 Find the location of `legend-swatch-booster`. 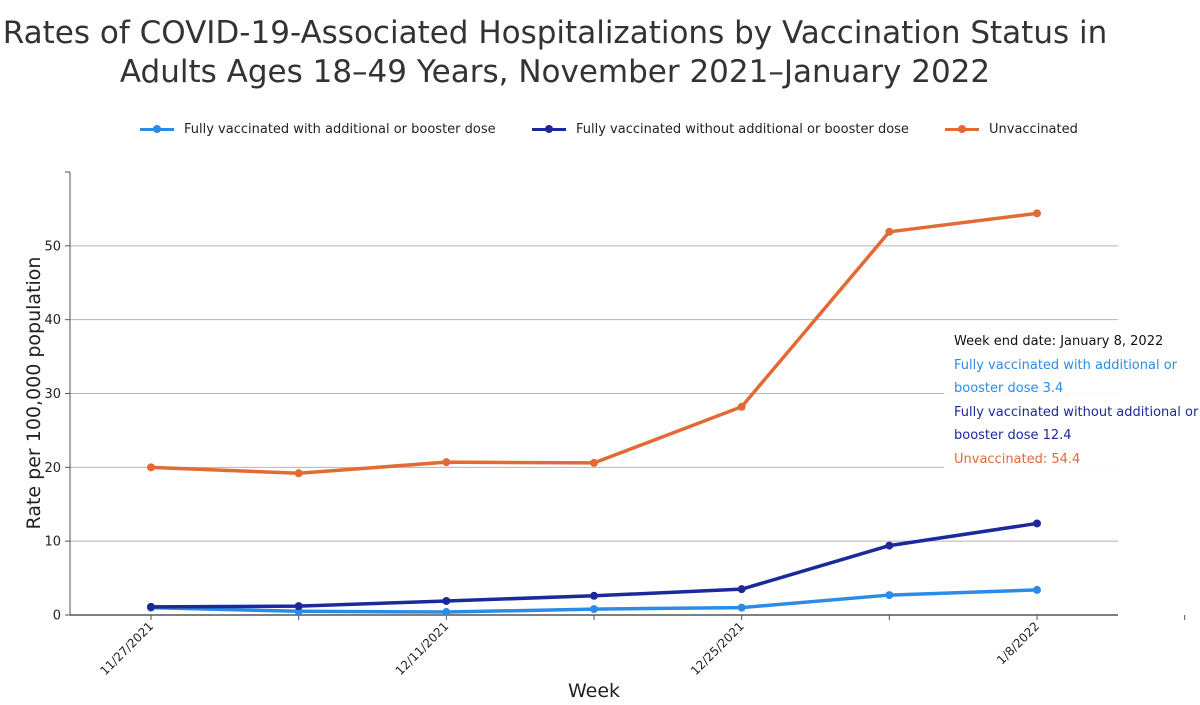

legend-swatch-booster is located at coordinates (157, 129).